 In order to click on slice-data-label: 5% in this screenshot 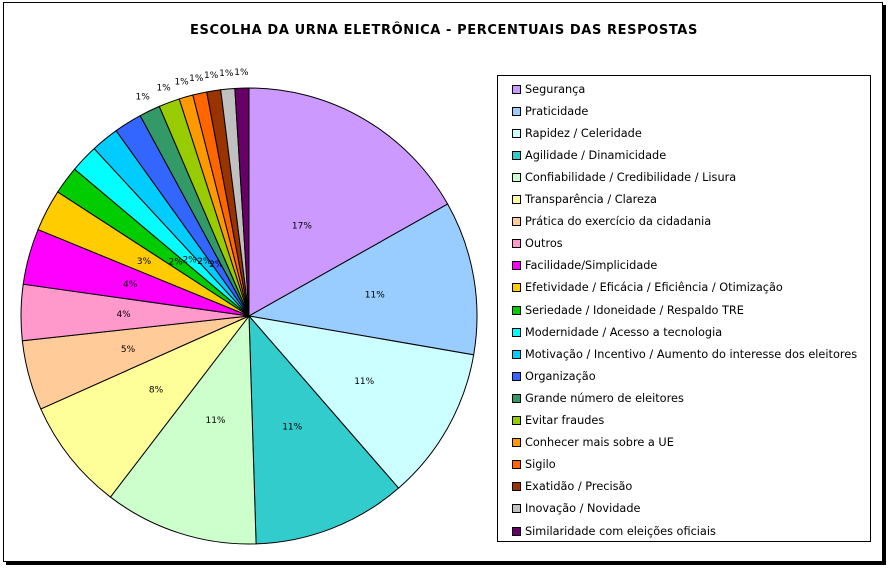, I will do `click(128, 350)`.